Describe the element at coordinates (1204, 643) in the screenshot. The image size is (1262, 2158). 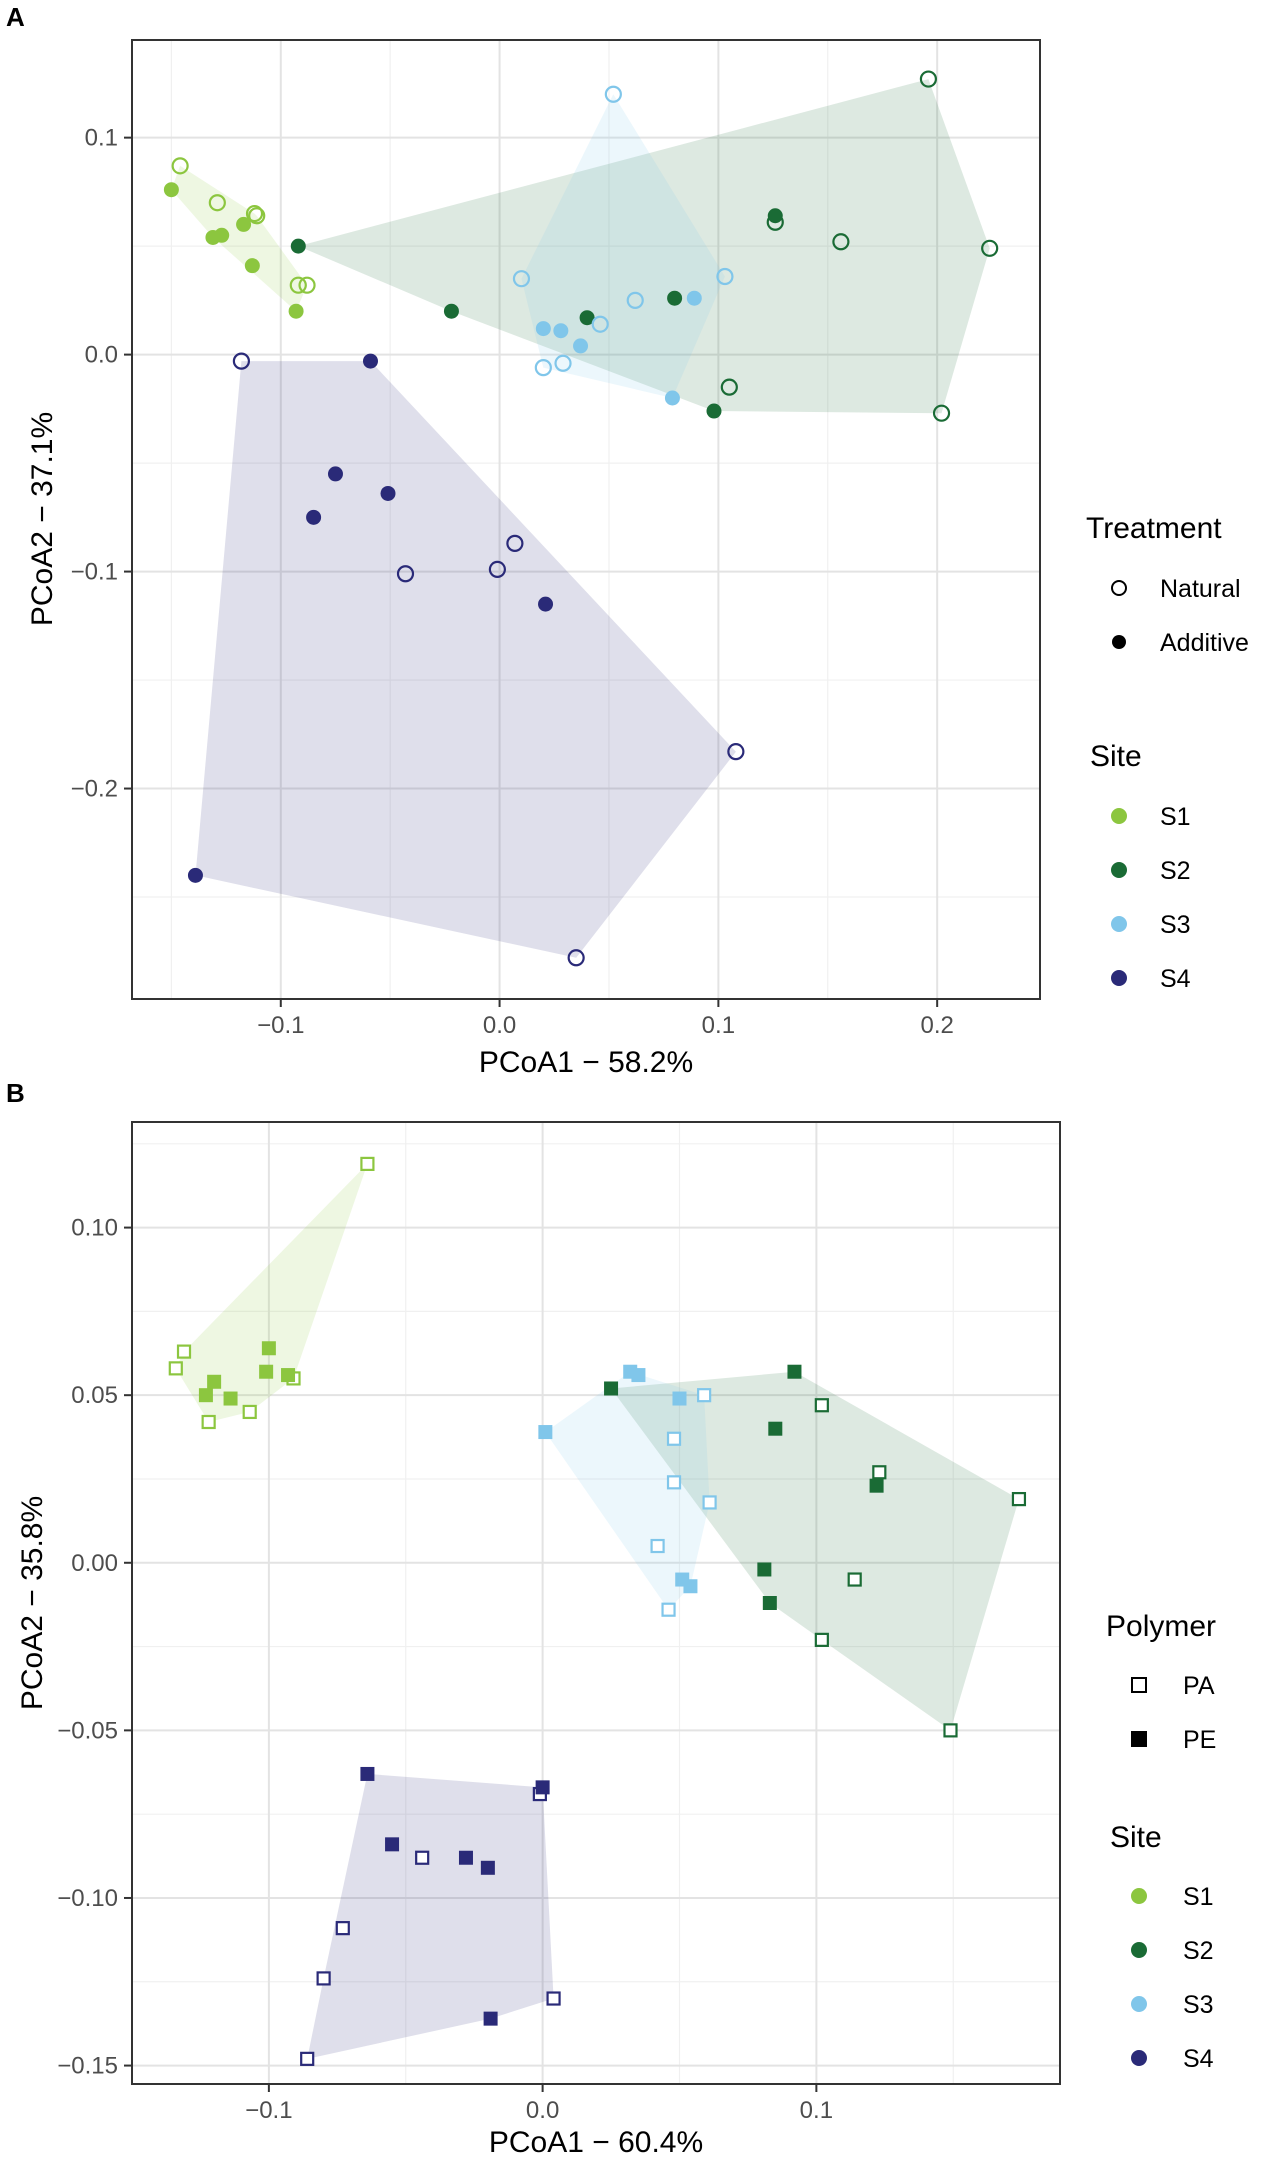
I see `legend-label-additive: Additive` at that location.